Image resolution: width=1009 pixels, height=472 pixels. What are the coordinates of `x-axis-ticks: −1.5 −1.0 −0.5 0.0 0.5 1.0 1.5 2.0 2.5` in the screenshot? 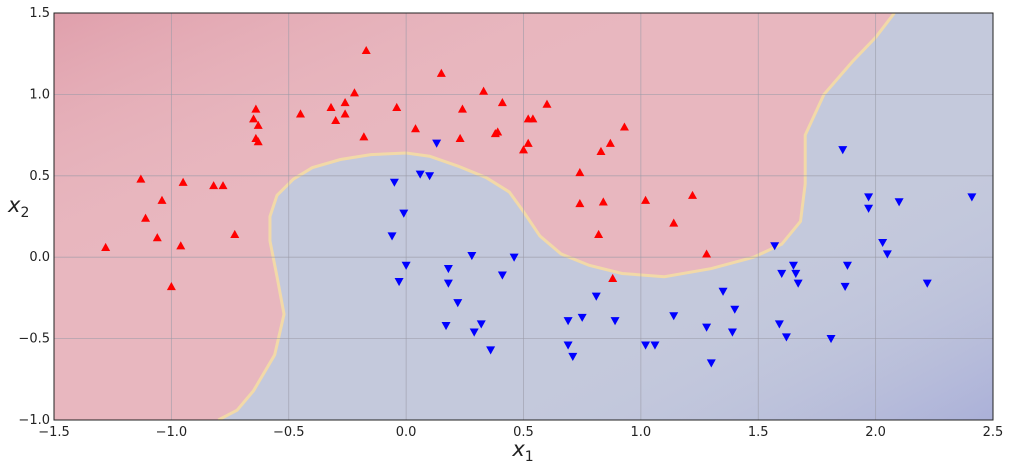 It's located at (520, 432).